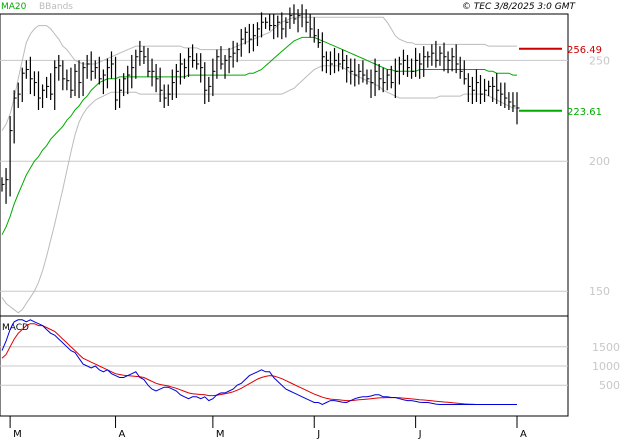 This screenshot has width=627, height=440. What do you see at coordinates (609, 385) in the screenshot?
I see `macd-y-tick-label: 500` at bounding box center [609, 385].